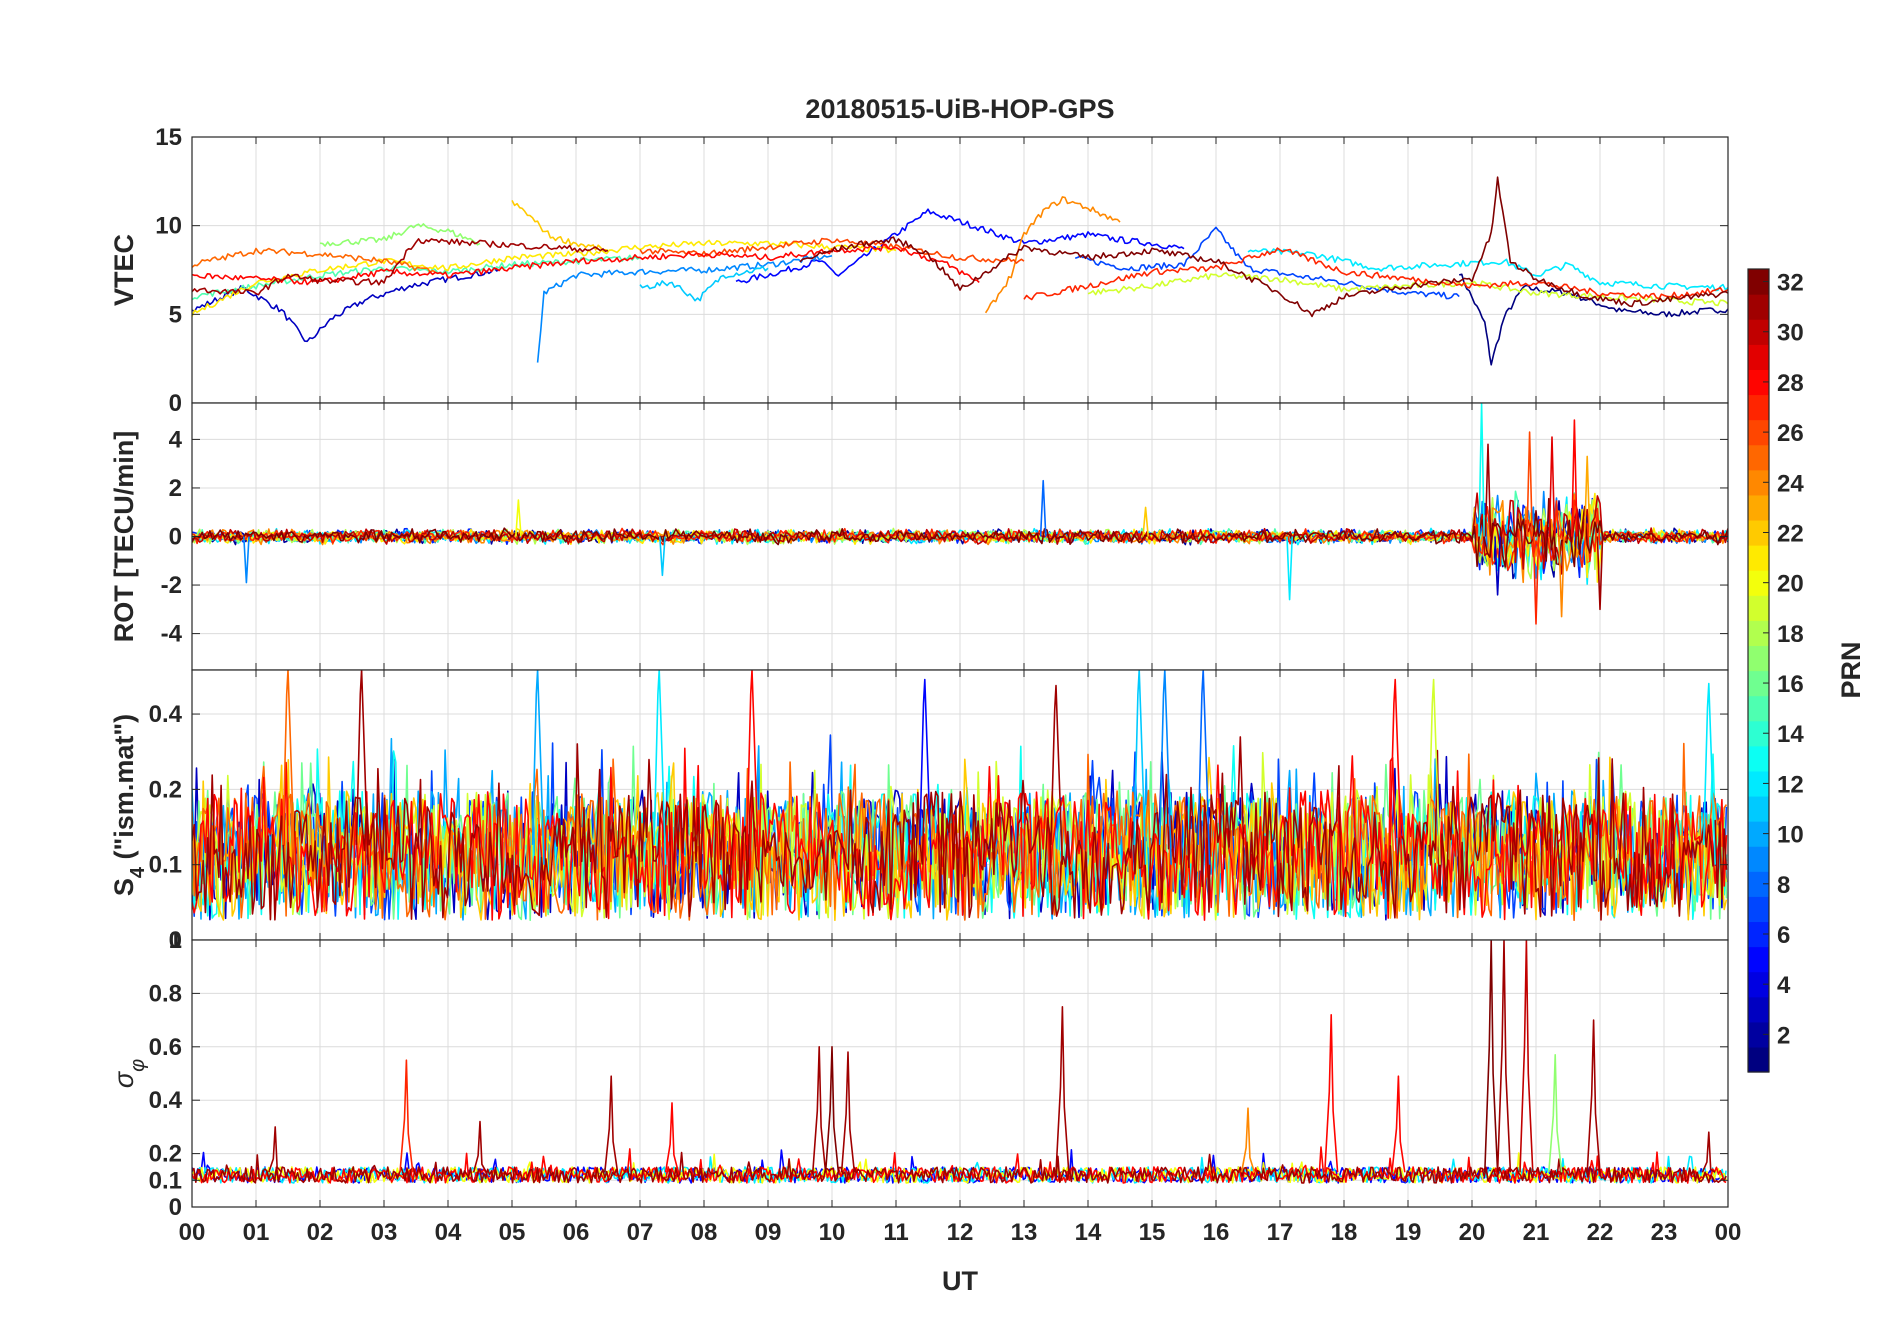 This screenshot has height=1330, width=1902. Describe the element at coordinates (1790, 483) in the screenshot. I see `colorbar-tick-label: 24` at that location.